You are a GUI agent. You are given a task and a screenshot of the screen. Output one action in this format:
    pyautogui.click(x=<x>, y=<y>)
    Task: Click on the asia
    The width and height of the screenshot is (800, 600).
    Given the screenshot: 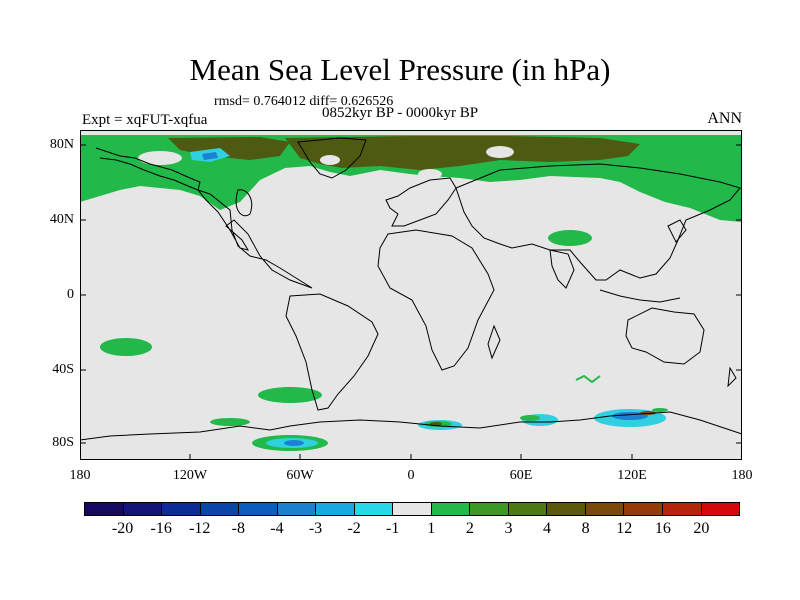 What is the action you would take?
    pyautogui.click(x=598, y=222)
    